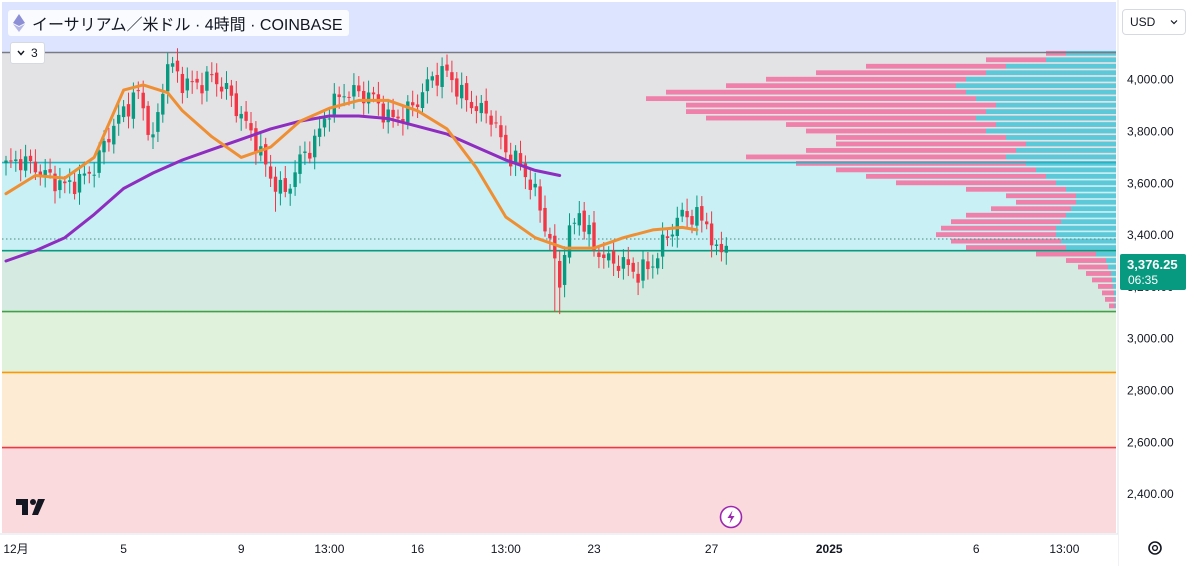  What do you see at coordinates (34, 508) in the screenshot?
I see `tradingview-logo-icon` at bounding box center [34, 508].